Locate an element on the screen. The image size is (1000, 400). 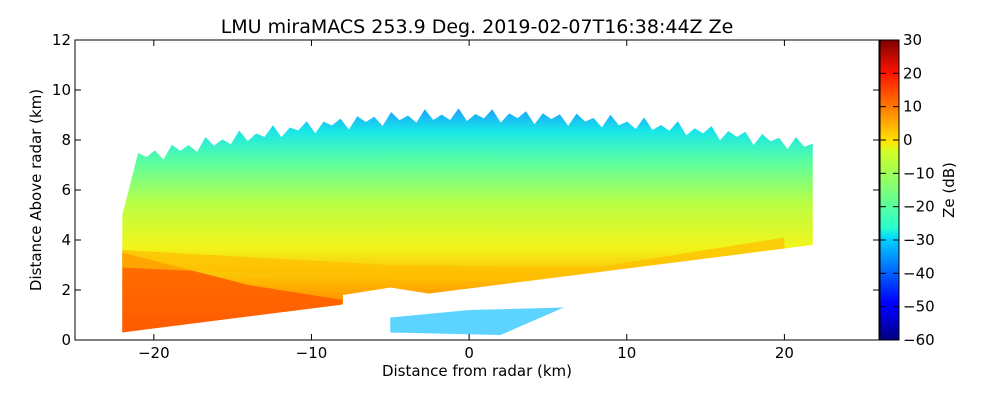
y-tick-label: 6 is located at coordinates (66, 190).